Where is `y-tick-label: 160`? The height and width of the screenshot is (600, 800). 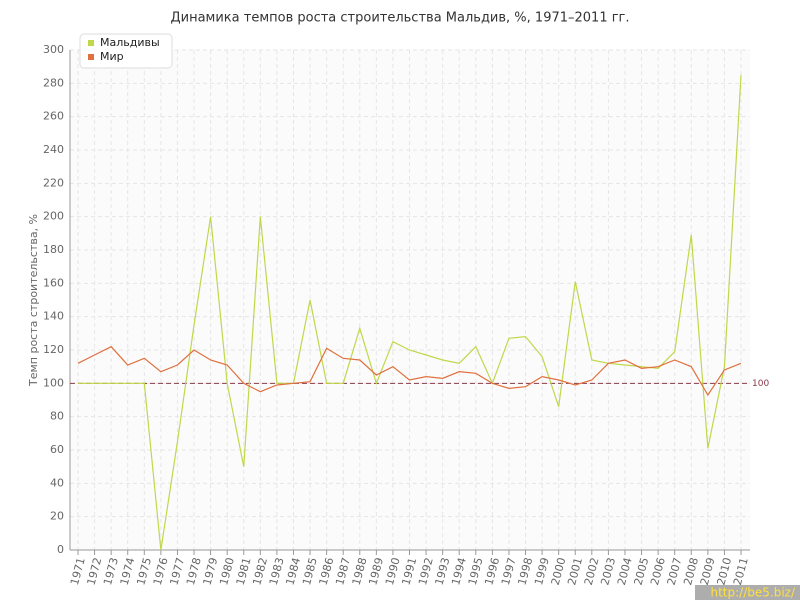
y-tick-label: 160 is located at coordinates (53, 282).